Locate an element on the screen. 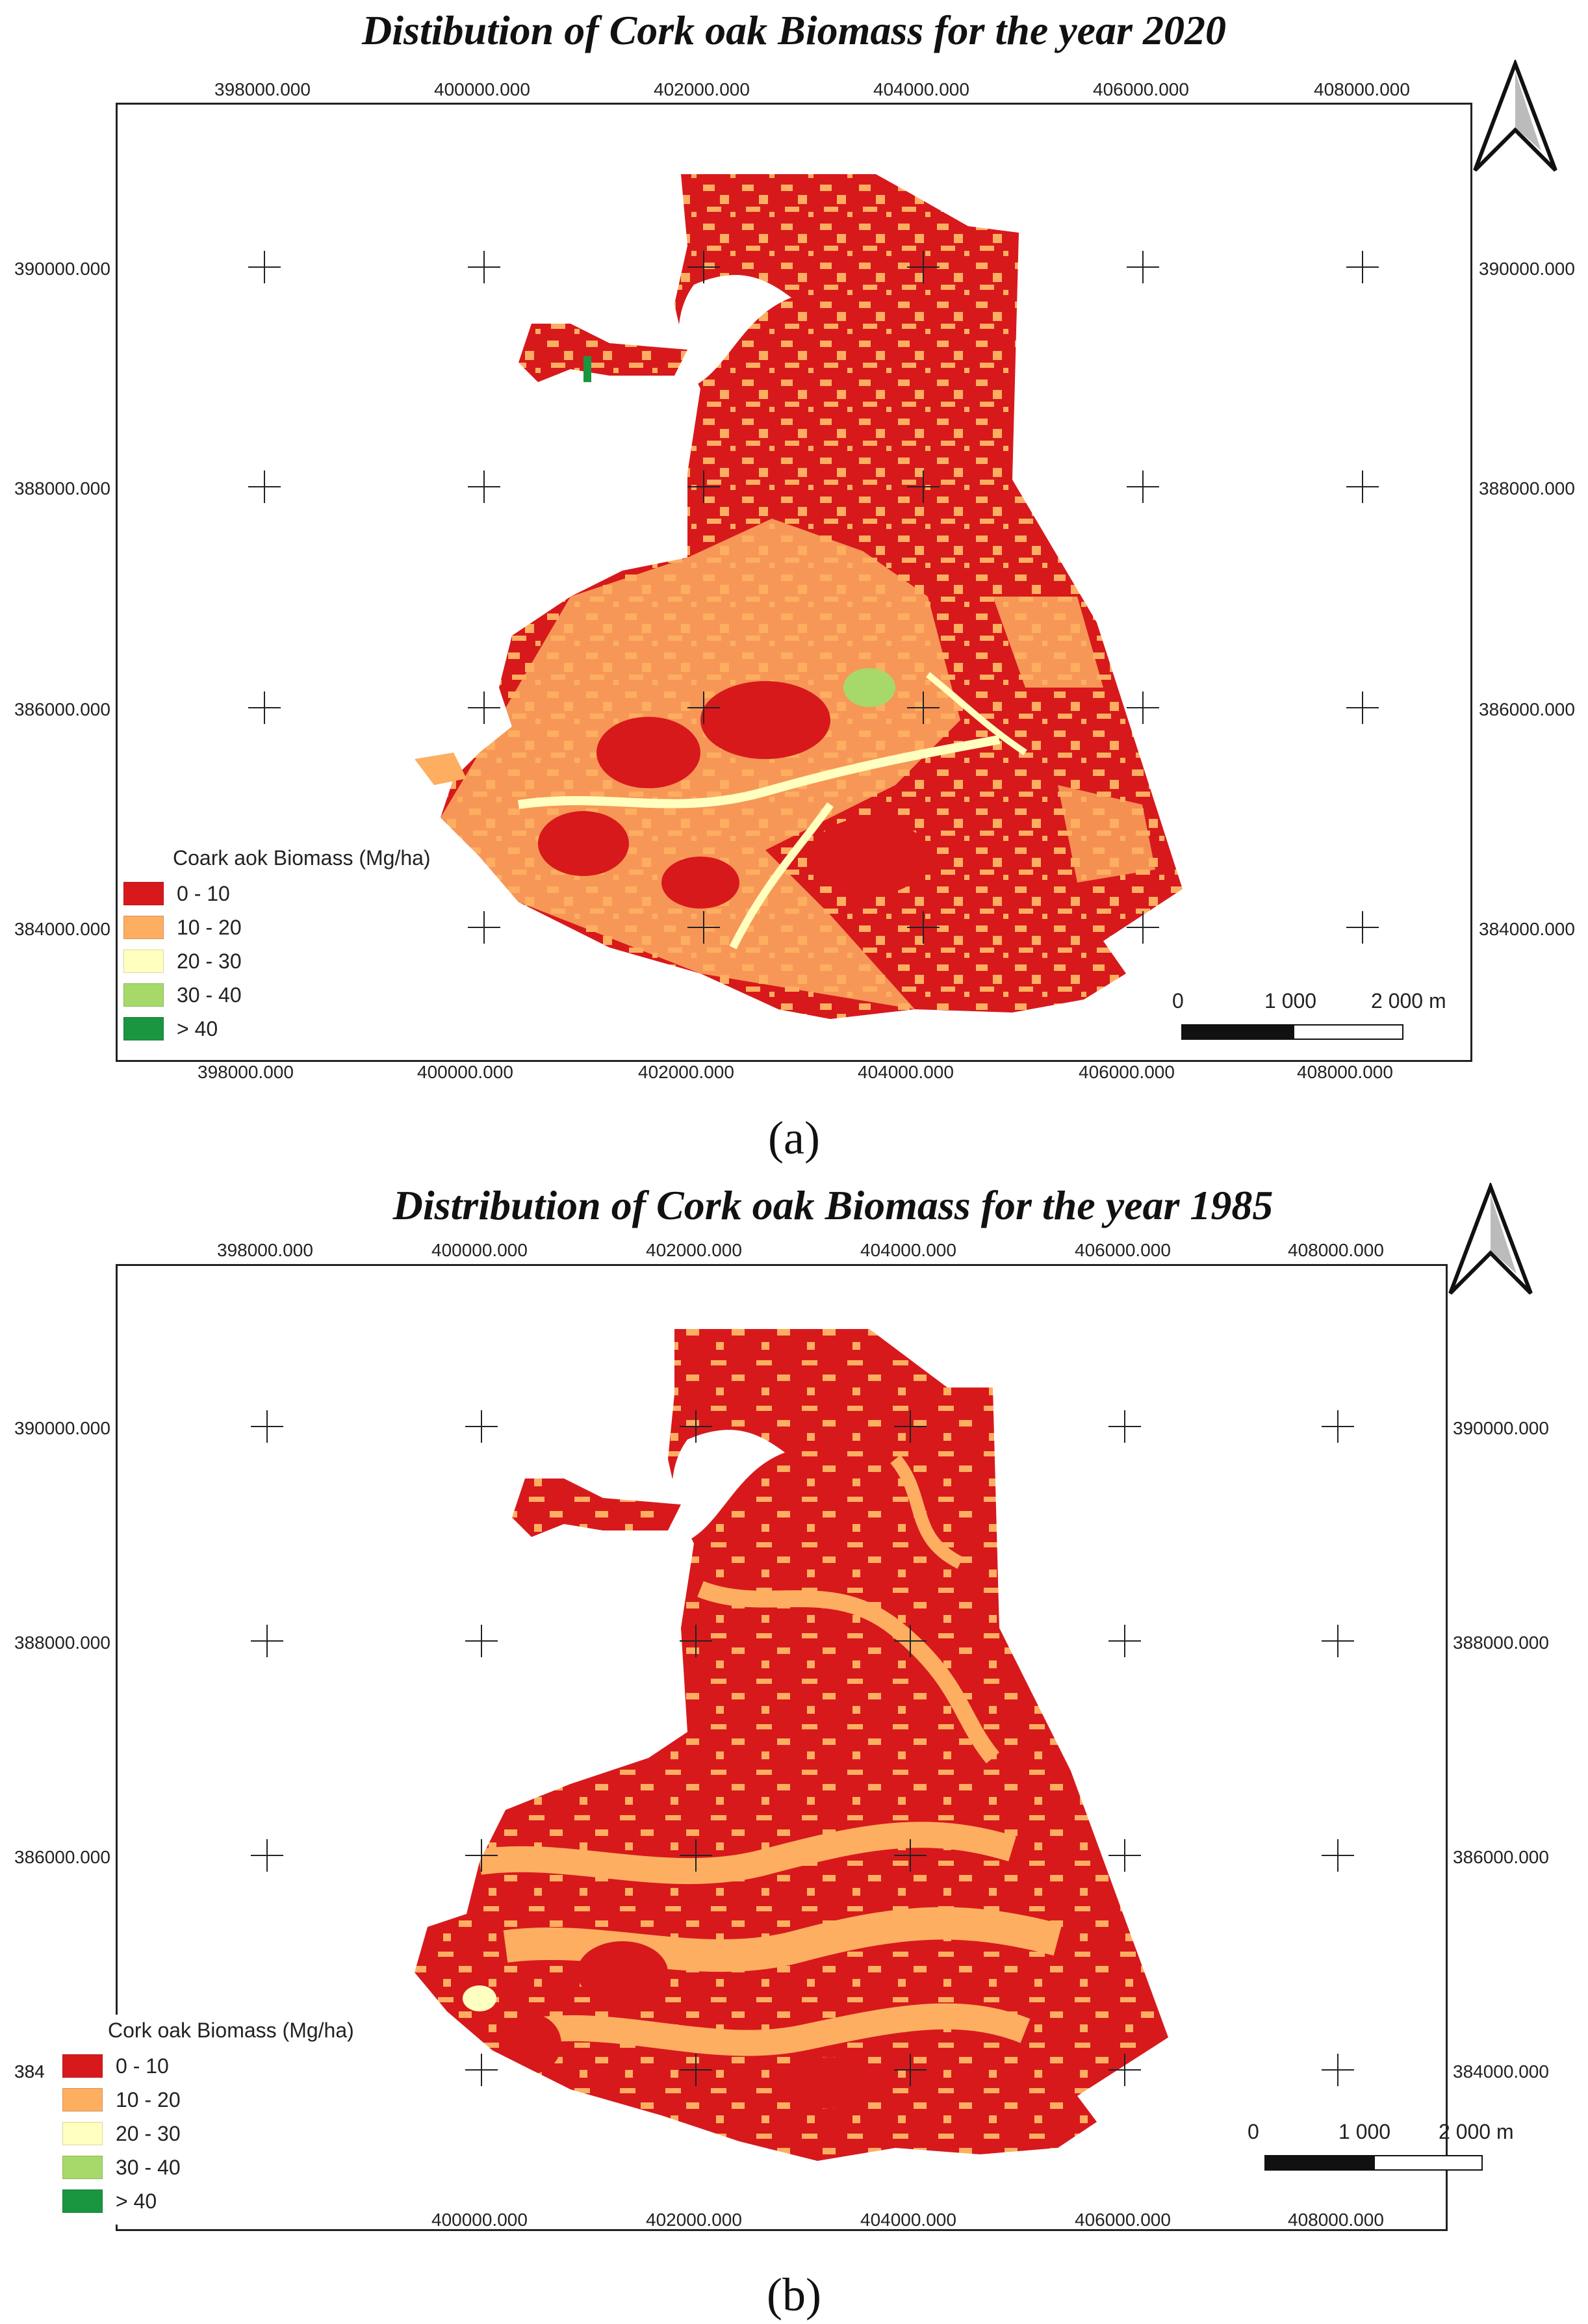 This screenshot has height=2324, width=1588. y-tick: 384 is located at coordinates (29, 2071).